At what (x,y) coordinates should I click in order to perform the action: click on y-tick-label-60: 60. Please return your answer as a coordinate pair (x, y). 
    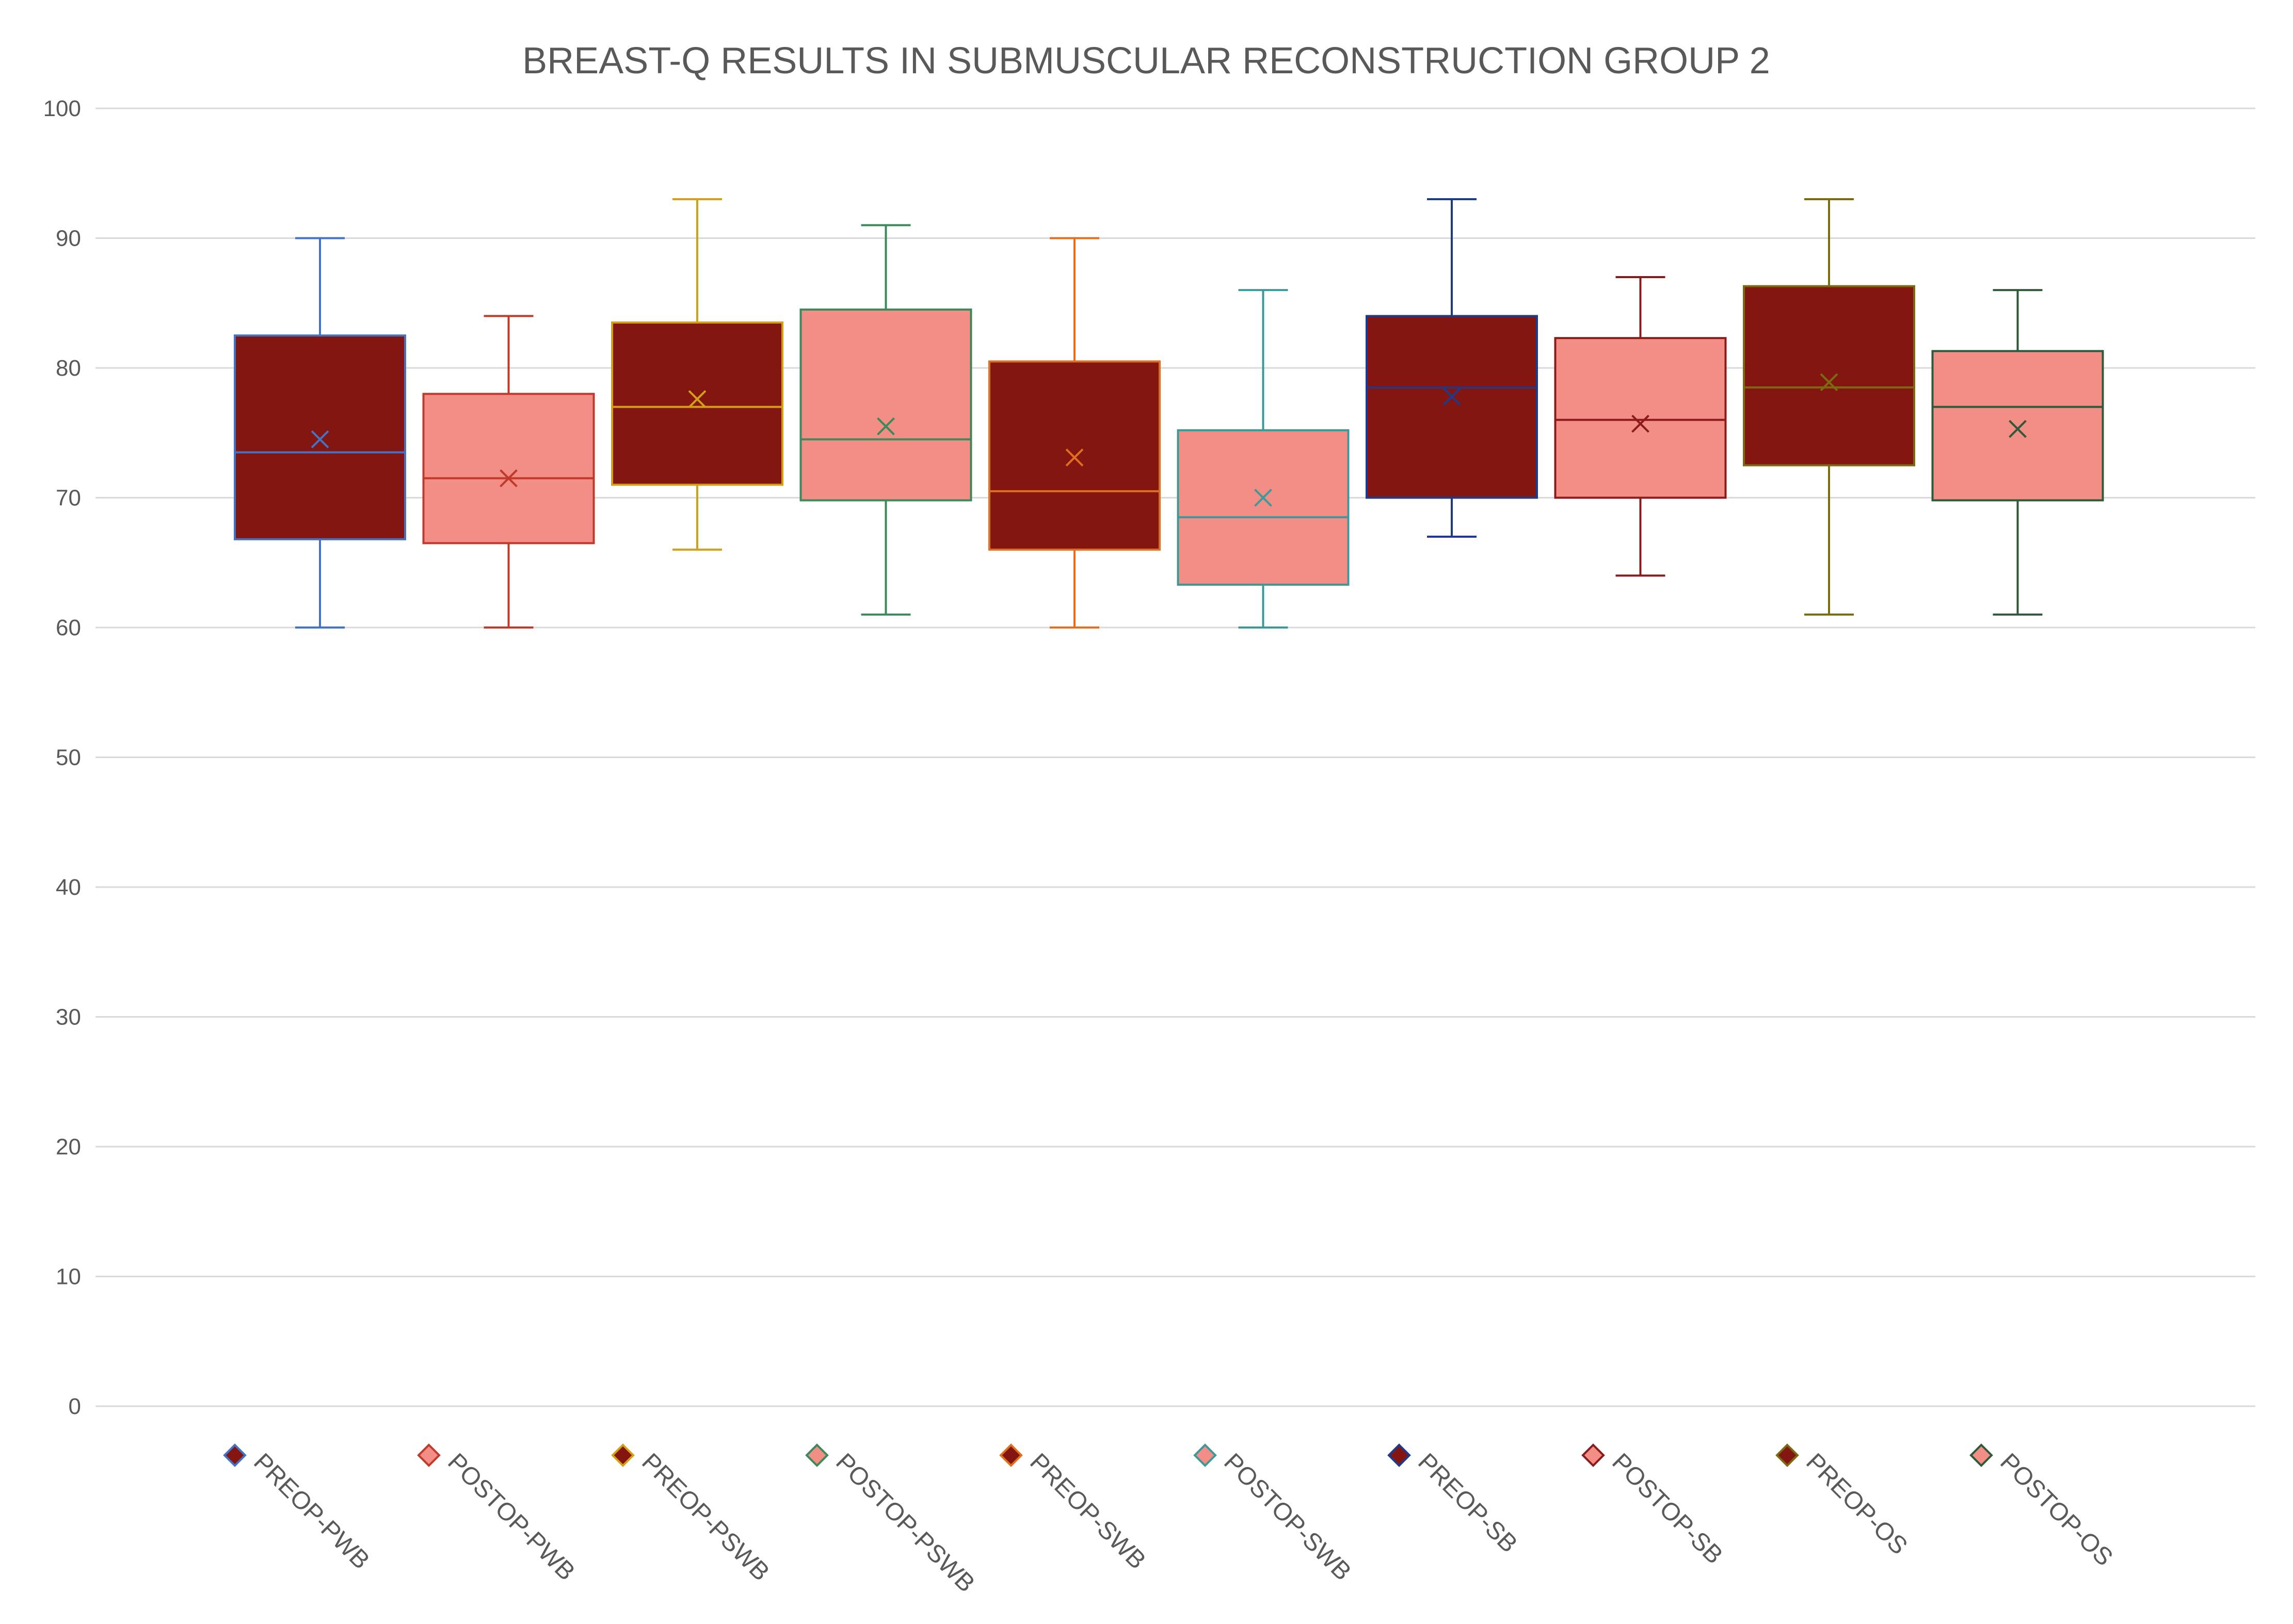
    Looking at the image, I should click on (68, 628).